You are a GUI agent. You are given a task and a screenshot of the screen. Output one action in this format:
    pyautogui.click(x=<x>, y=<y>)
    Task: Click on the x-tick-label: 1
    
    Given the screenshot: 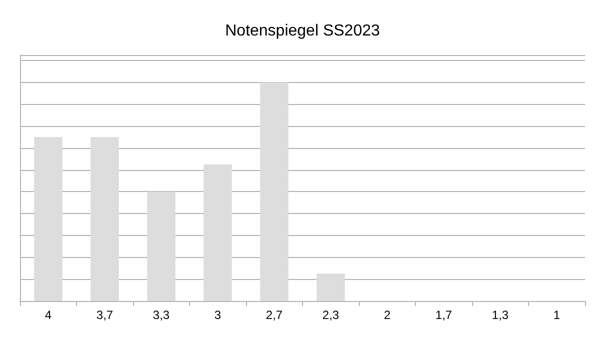 What is the action you would take?
    pyautogui.click(x=556, y=315)
    